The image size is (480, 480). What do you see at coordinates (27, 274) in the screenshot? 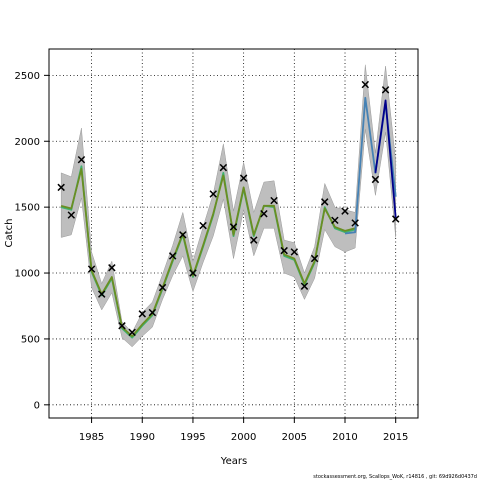
I see `y-tick-label: 1000` at bounding box center [27, 274].